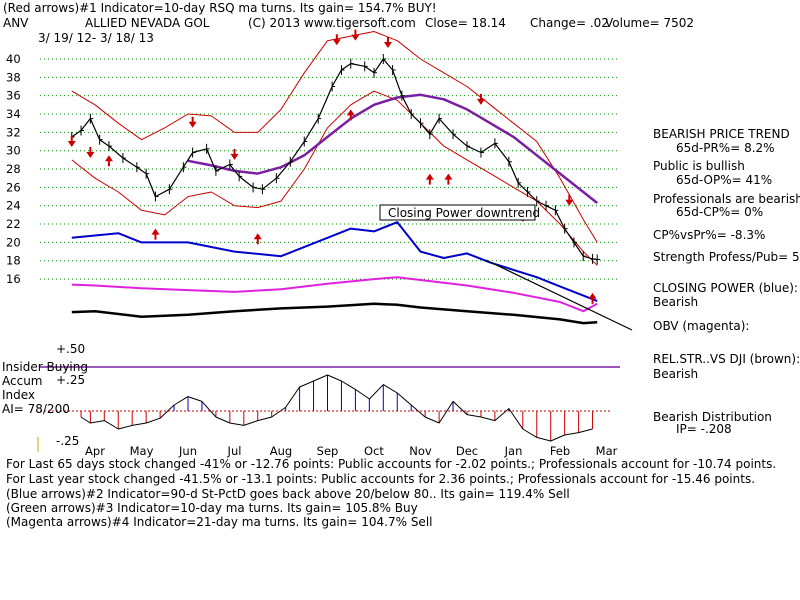  I want to click on price-y-axis: 16 18 20 22 24 26 28 30 32 34 36 38 40, so click(13, 169).